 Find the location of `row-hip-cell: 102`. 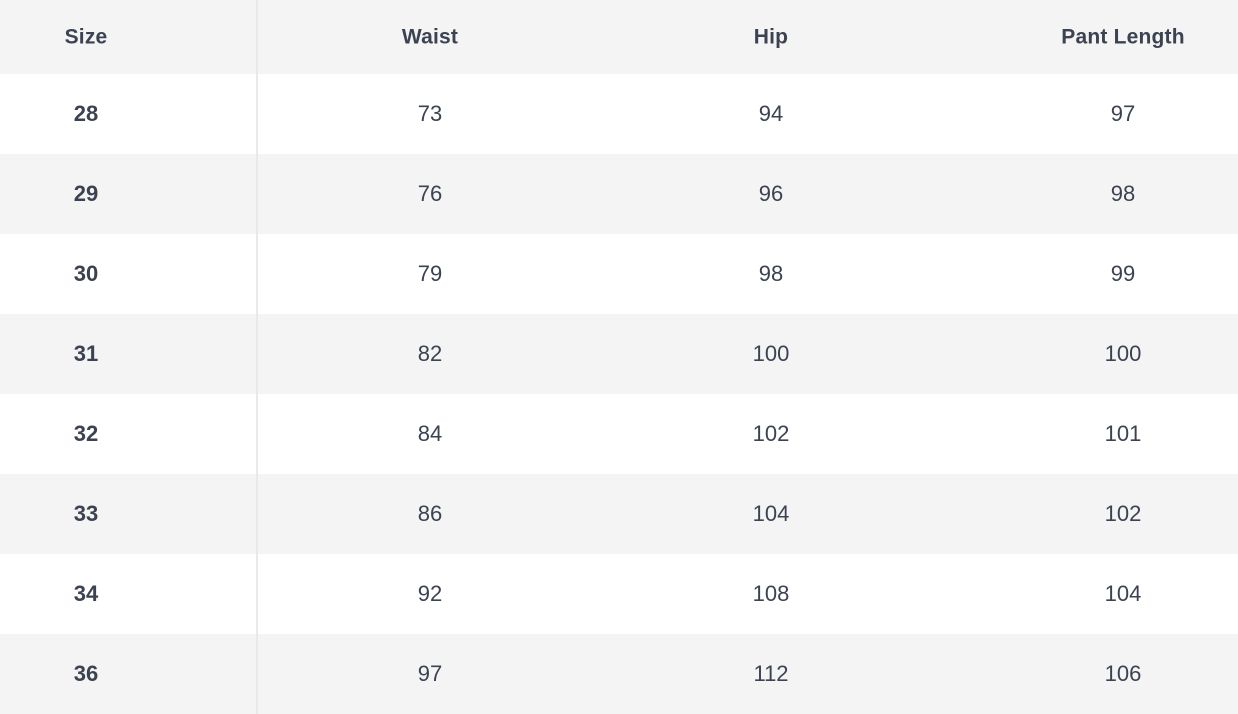

row-hip-cell: 102 is located at coordinates (771, 433).